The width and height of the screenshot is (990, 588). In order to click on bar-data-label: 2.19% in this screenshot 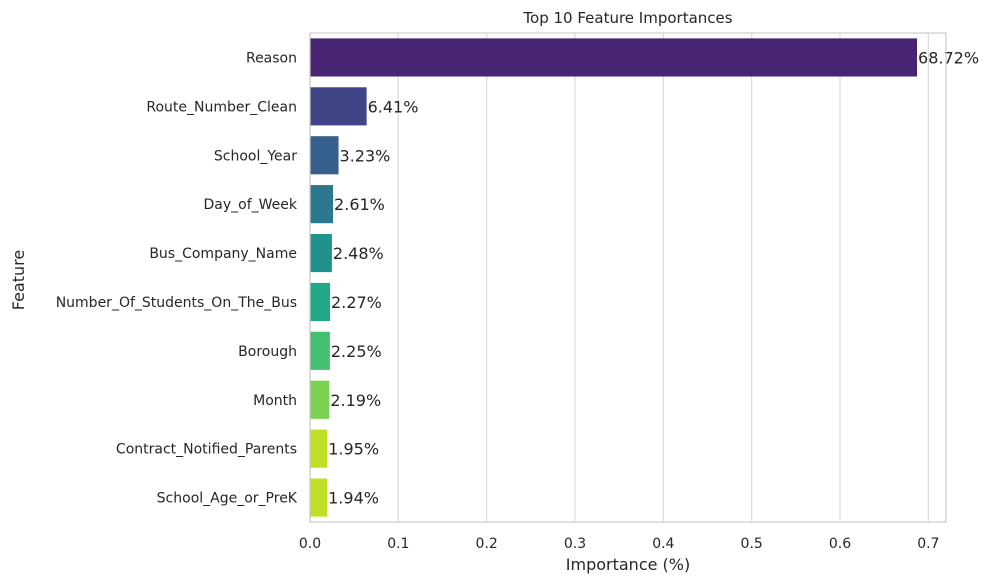, I will do `click(355, 400)`.